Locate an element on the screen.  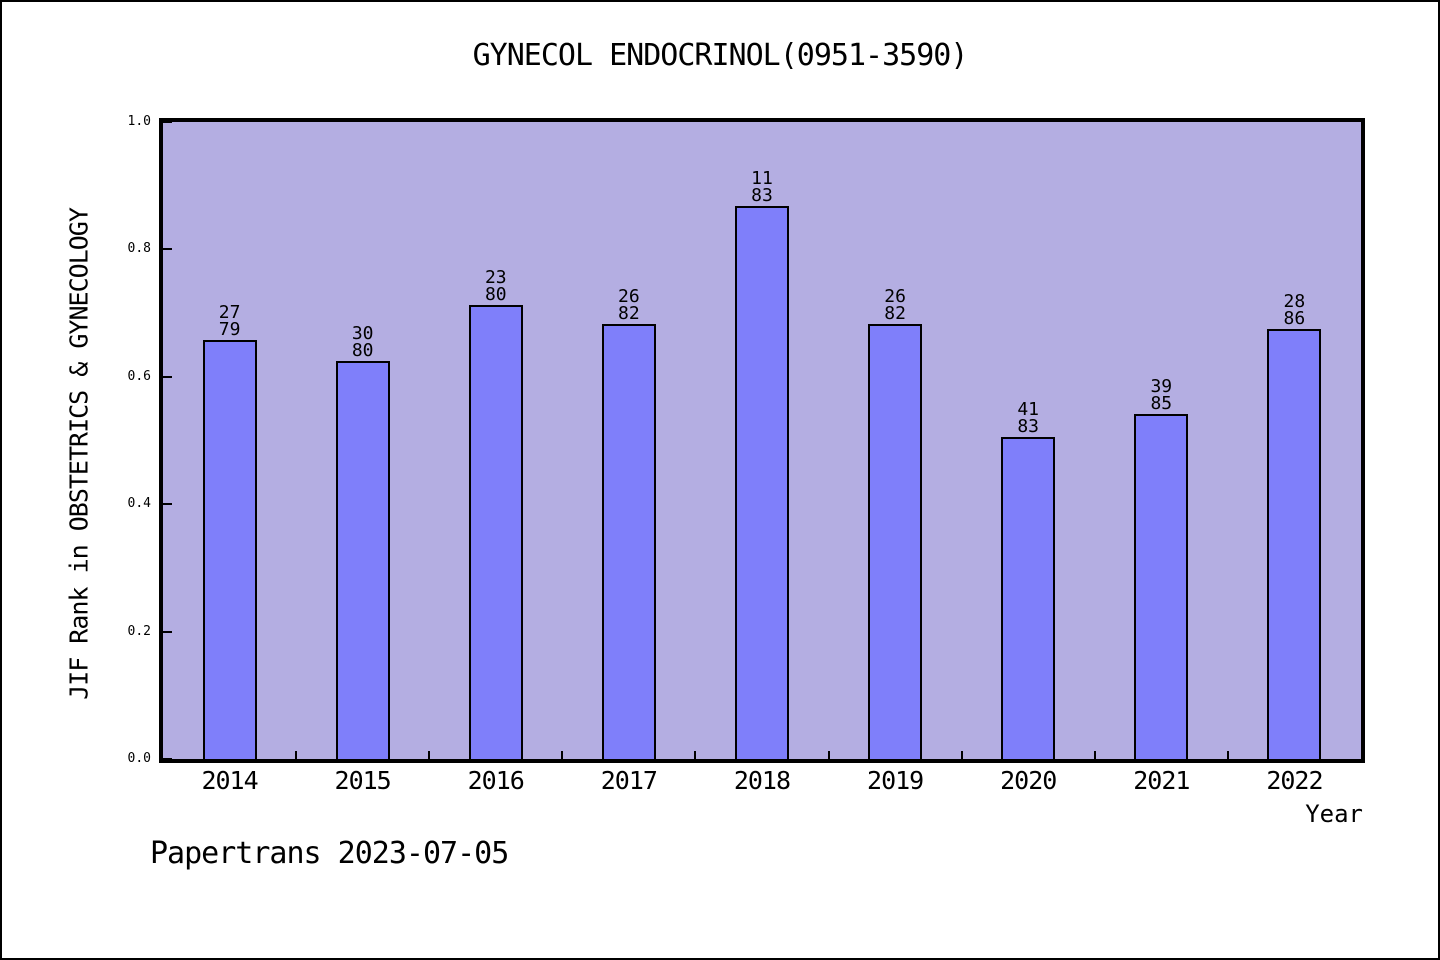
y-tick-label: 1.0 is located at coordinates (139, 121).